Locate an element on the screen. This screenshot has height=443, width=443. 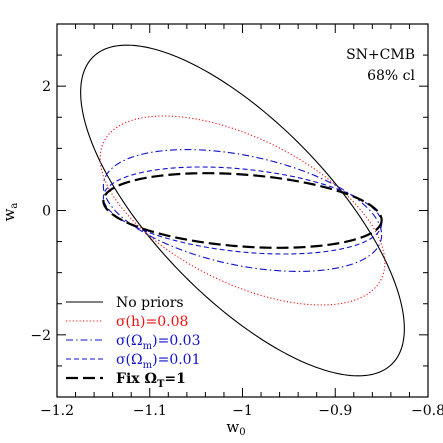
x-tick-label: −0.8 is located at coordinates (427, 411).